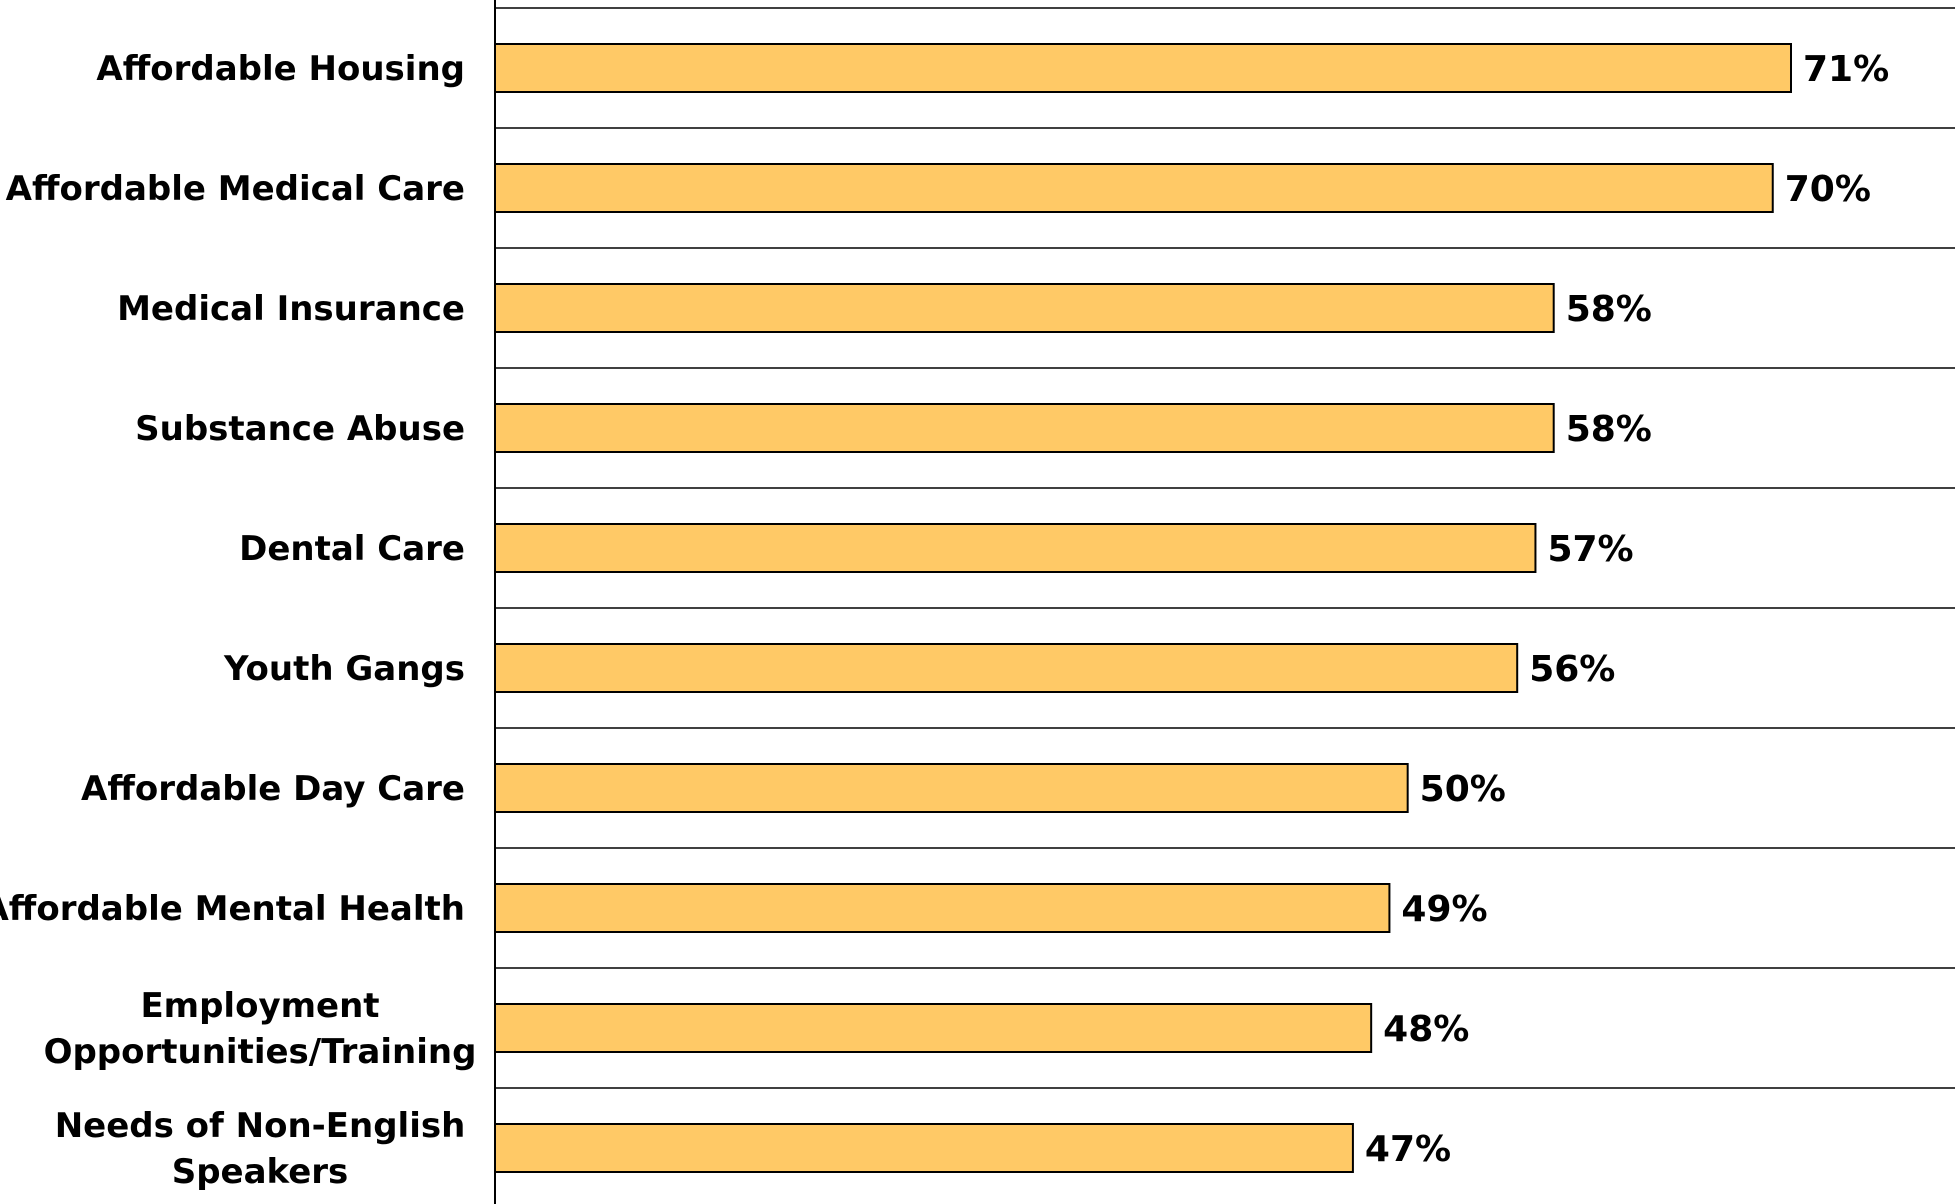  I want to click on category-label: Medical Insurance, so click(291, 309).